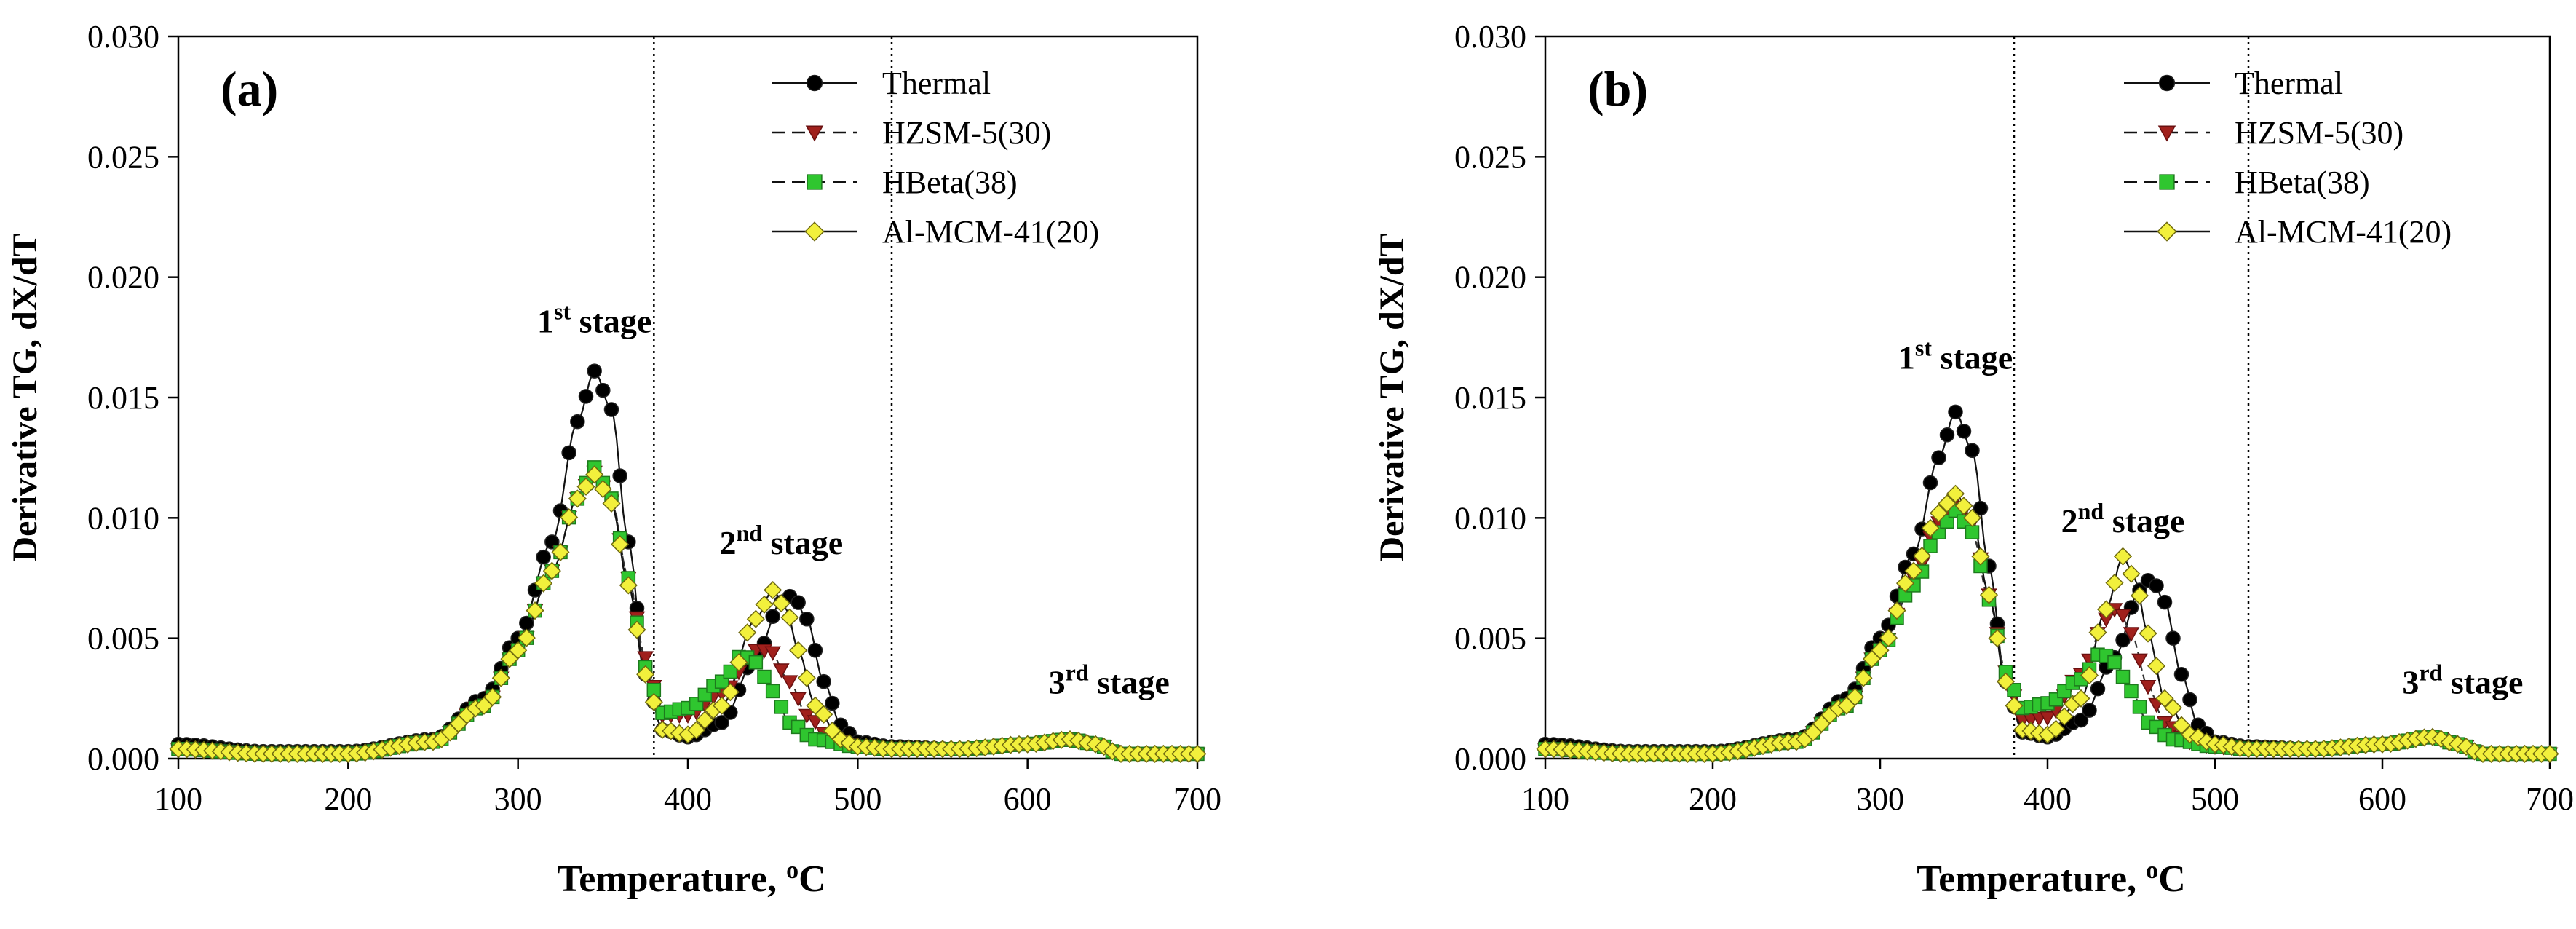 The height and width of the screenshot is (929, 2576). What do you see at coordinates (2550, 799) in the screenshot?
I see `x-tick-label: 700` at bounding box center [2550, 799].